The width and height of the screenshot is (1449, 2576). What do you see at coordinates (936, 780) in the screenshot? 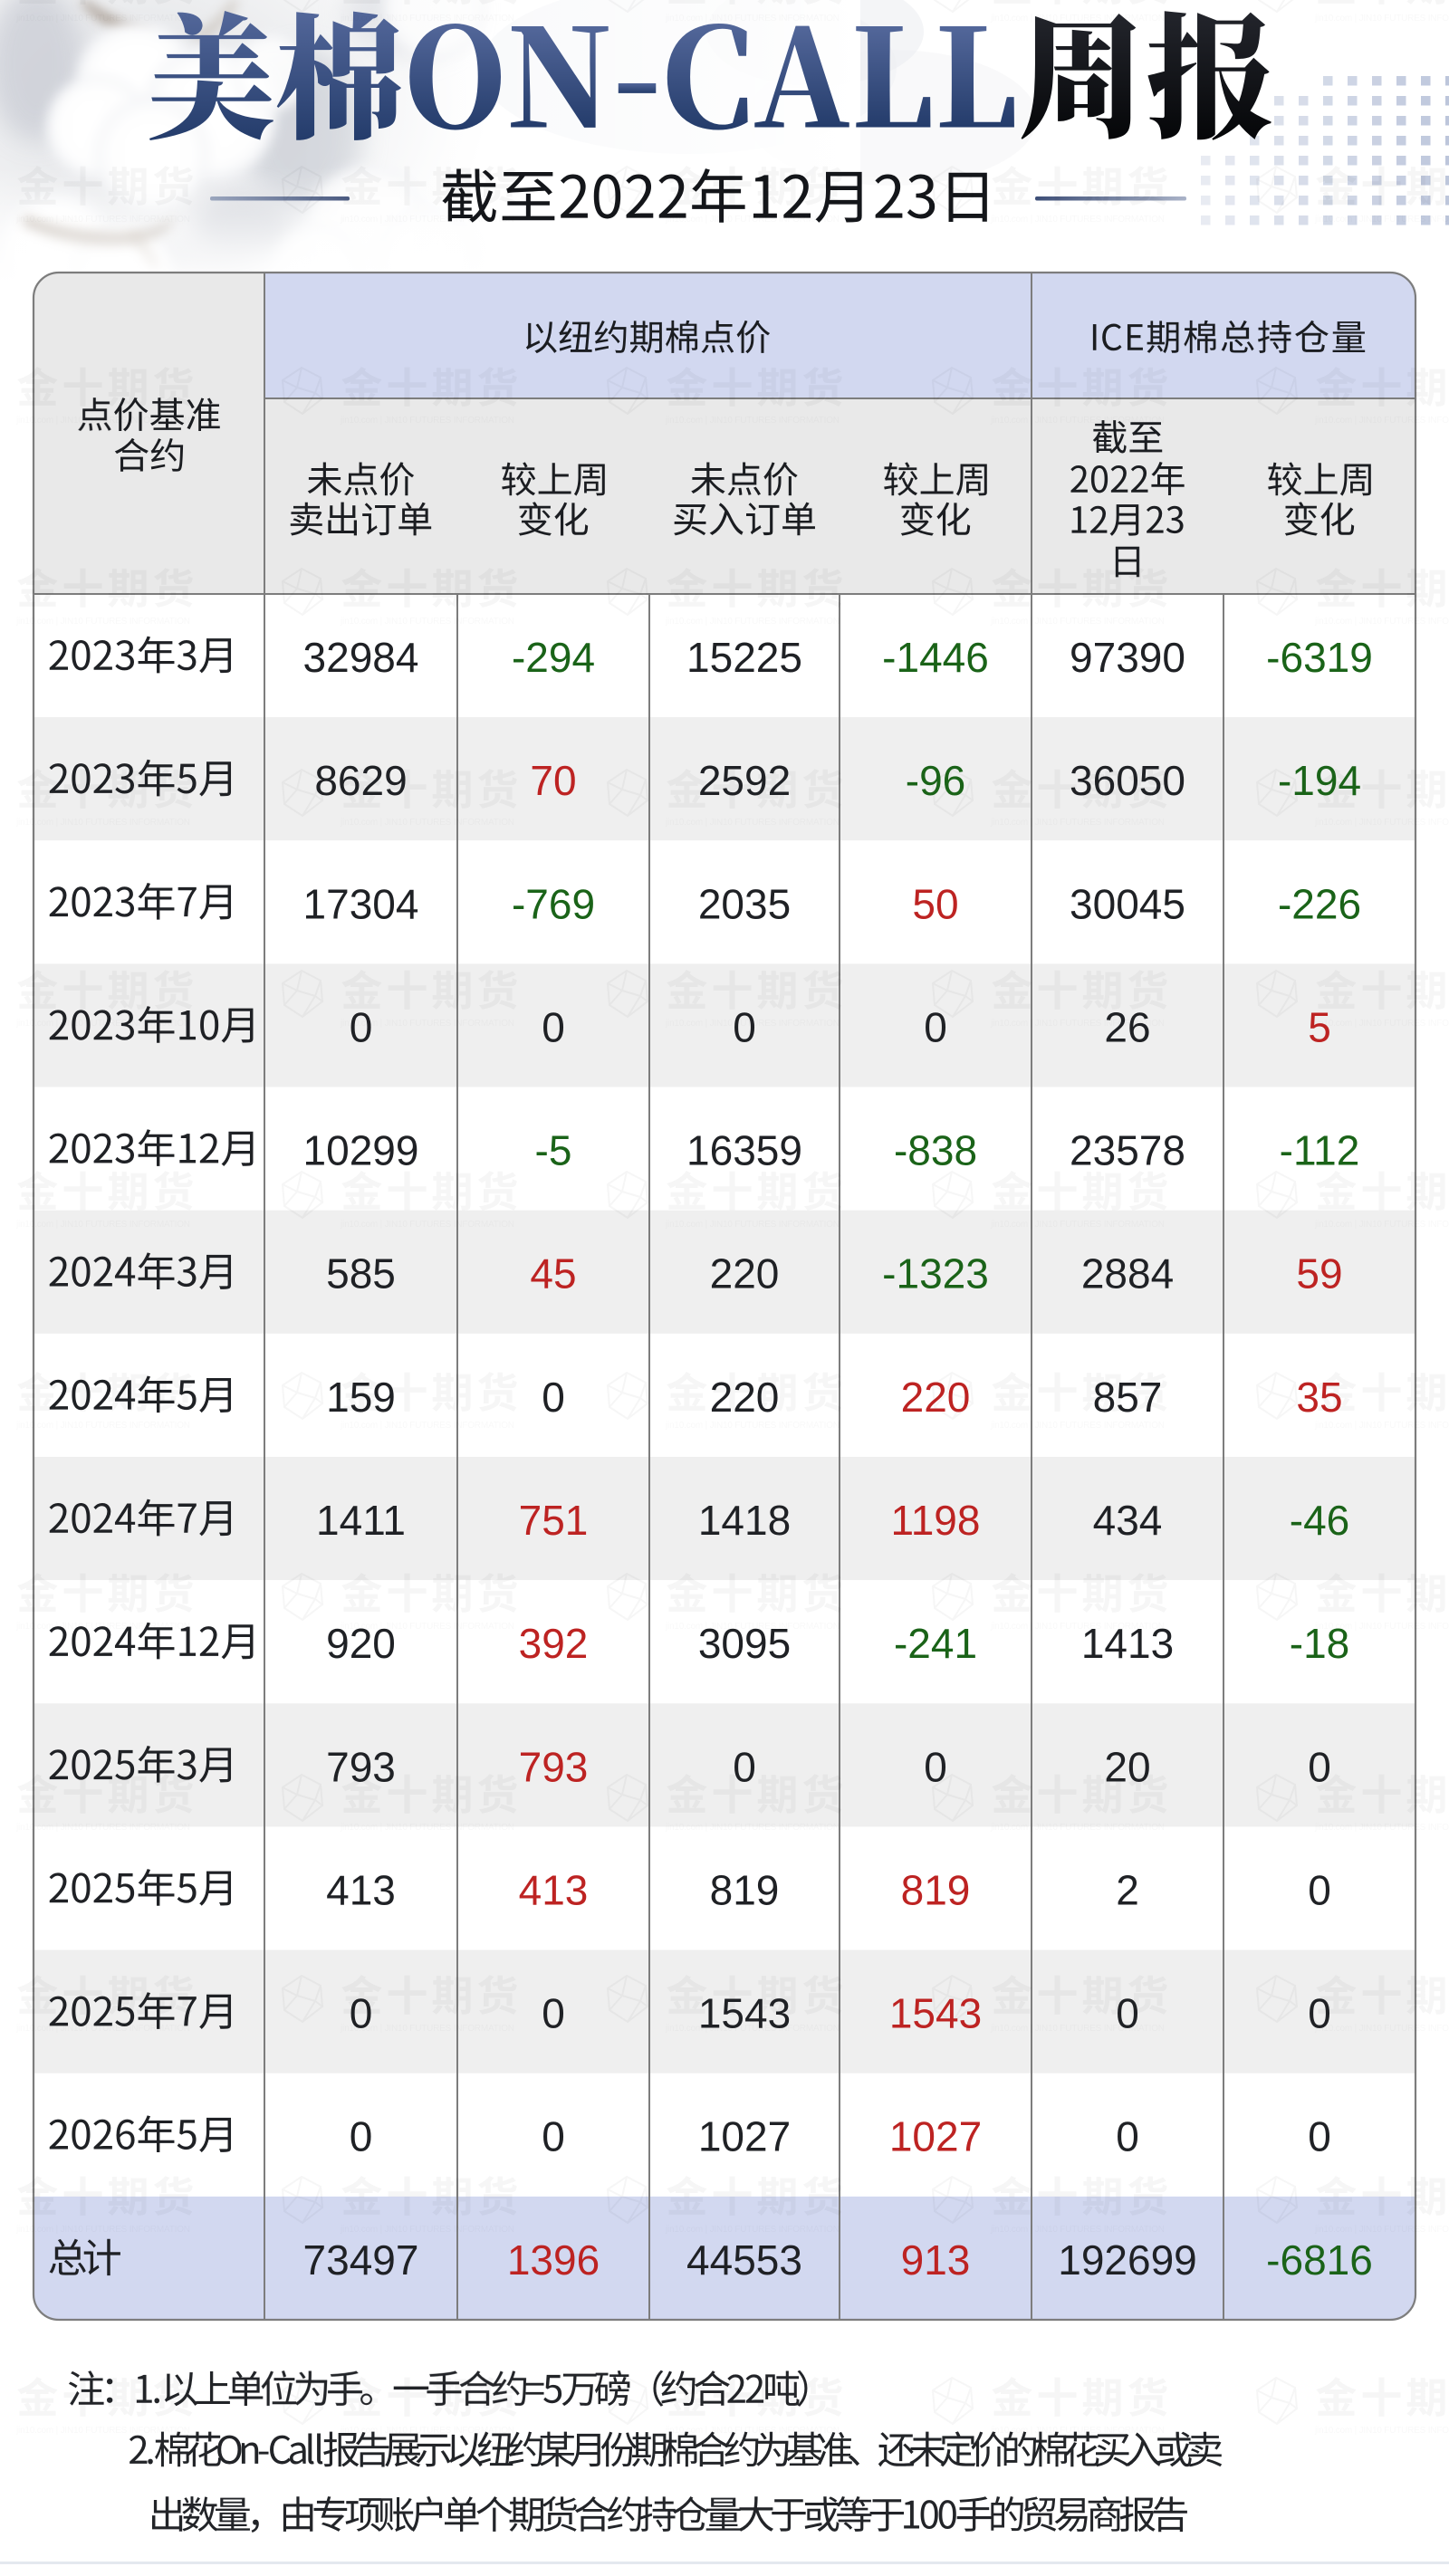
I see `svg-text: -96` at bounding box center [936, 780].